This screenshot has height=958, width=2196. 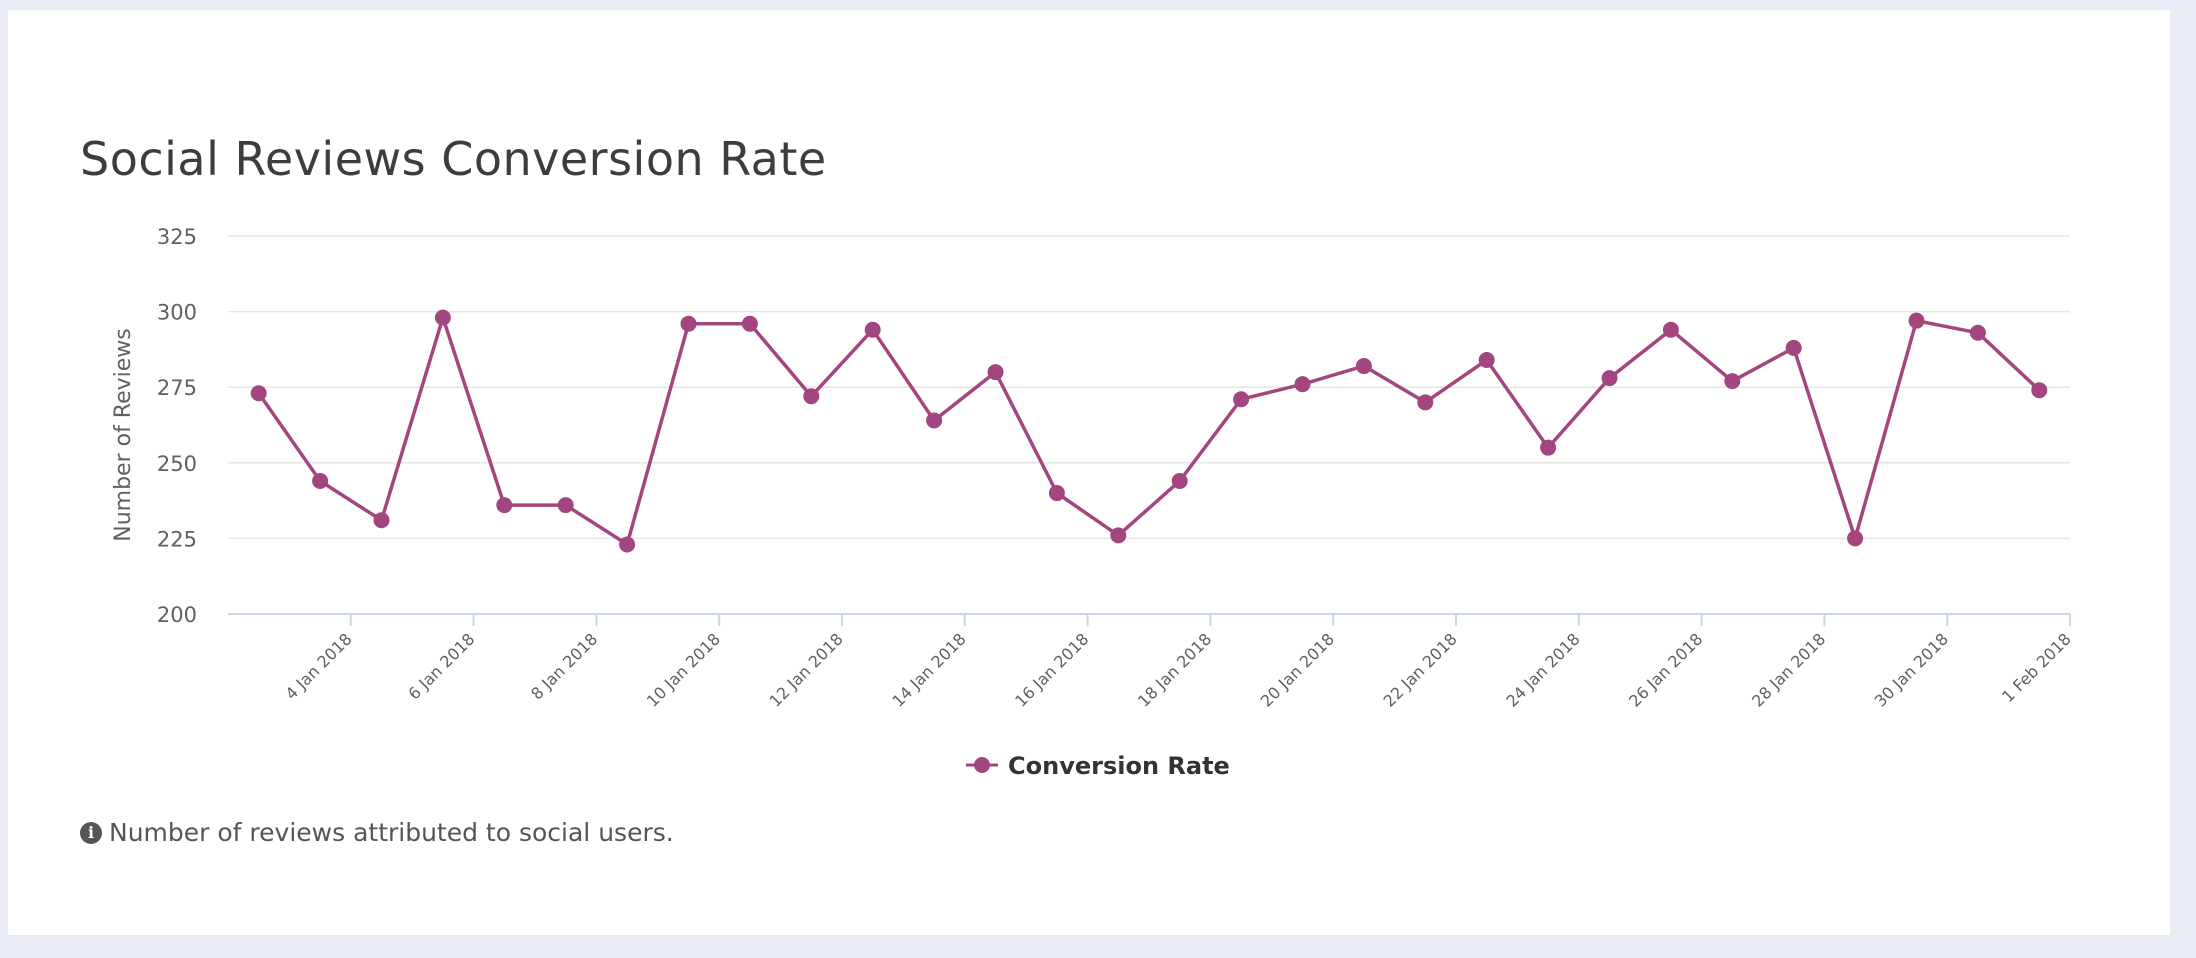 What do you see at coordinates (2036, 667) in the screenshot?
I see `x-tick-label: 1 Feb 2018` at bounding box center [2036, 667].